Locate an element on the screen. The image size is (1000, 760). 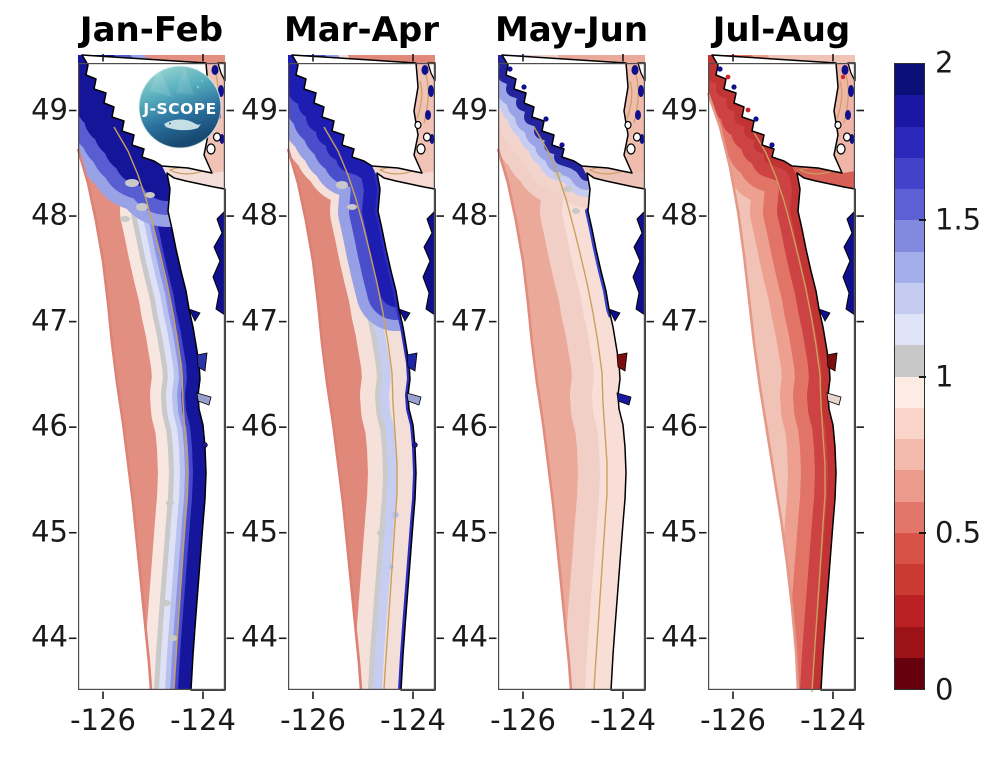
panel-title: Jul-Aug is located at coordinates (781, 30).